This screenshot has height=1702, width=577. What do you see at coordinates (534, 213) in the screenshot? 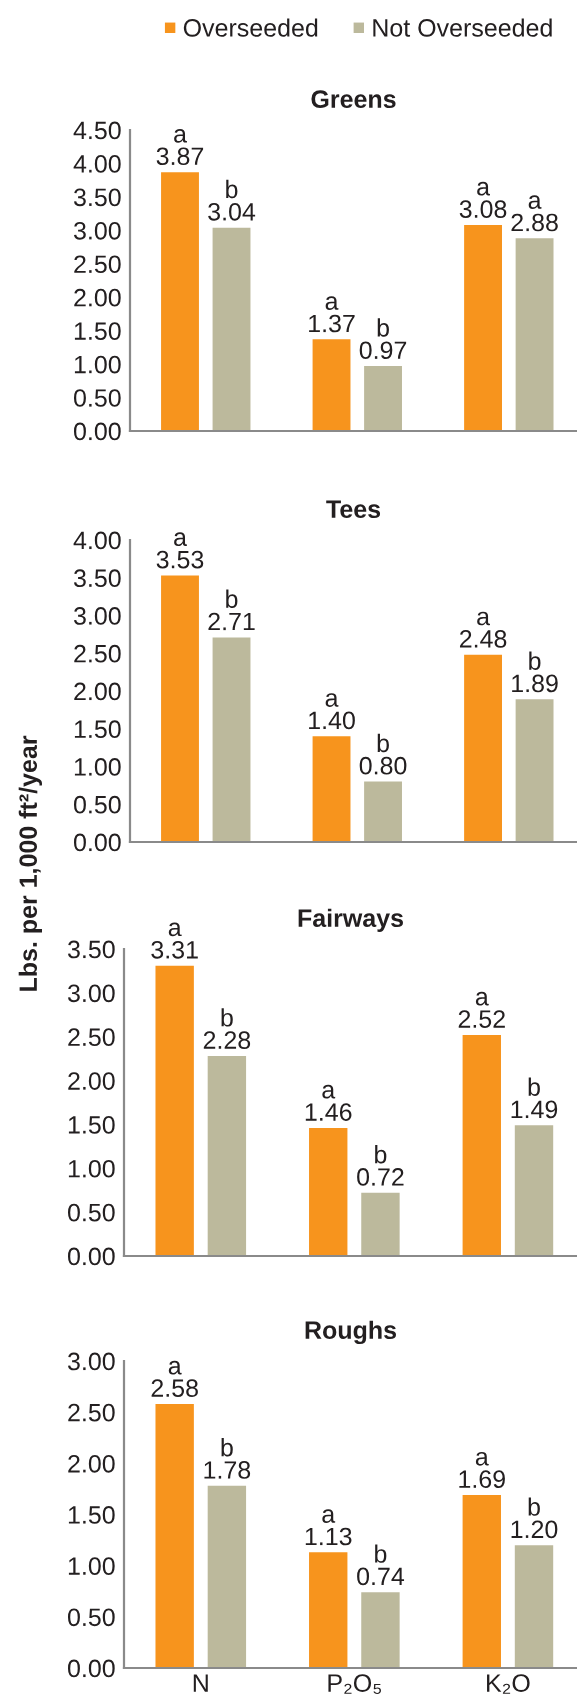
I see `data-label: a 2.88` at bounding box center [534, 213].